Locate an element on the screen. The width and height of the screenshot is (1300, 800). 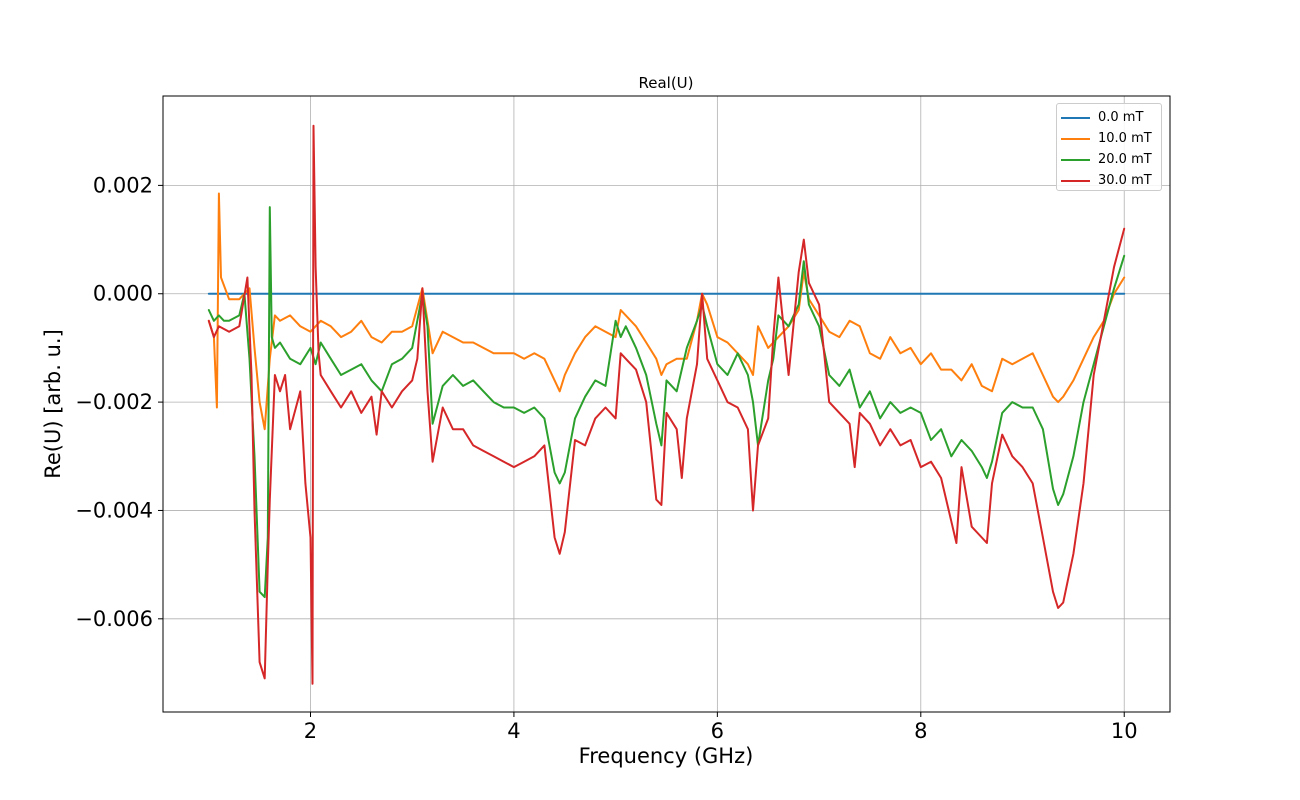
y-axis-label: Re(U) [arb. u.] is located at coordinates (53, 404).